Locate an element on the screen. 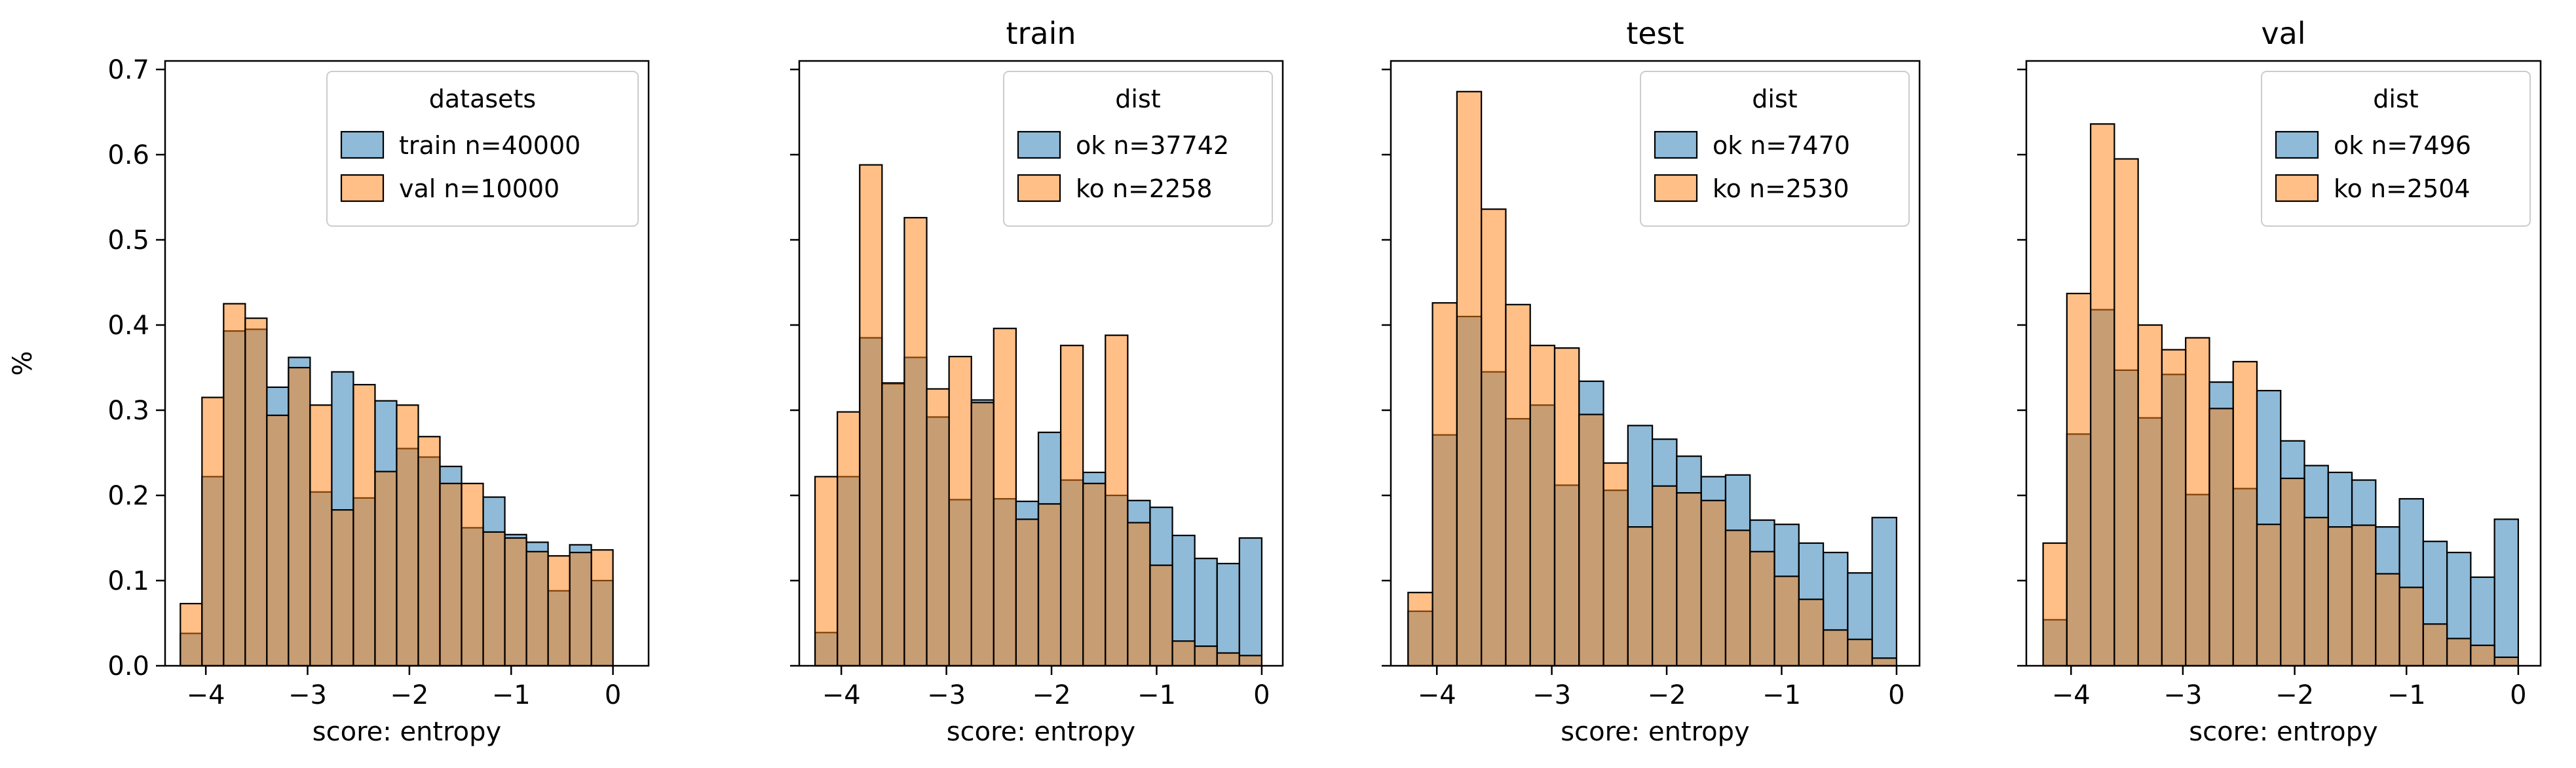  y-tick-label: 0.2 is located at coordinates (128, 496).